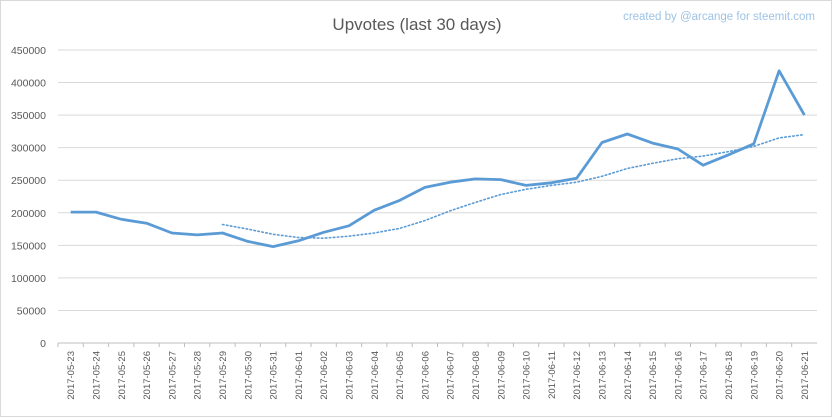  What do you see at coordinates (527, 375) in the screenshot?
I see `x-tick-label: 2017-06-10` at bounding box center [527, 375].